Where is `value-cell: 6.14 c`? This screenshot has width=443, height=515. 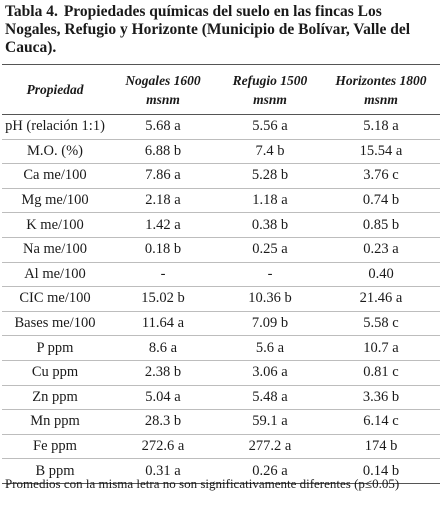 value-cell: 6.14 c is located at coordinates (381, 422).